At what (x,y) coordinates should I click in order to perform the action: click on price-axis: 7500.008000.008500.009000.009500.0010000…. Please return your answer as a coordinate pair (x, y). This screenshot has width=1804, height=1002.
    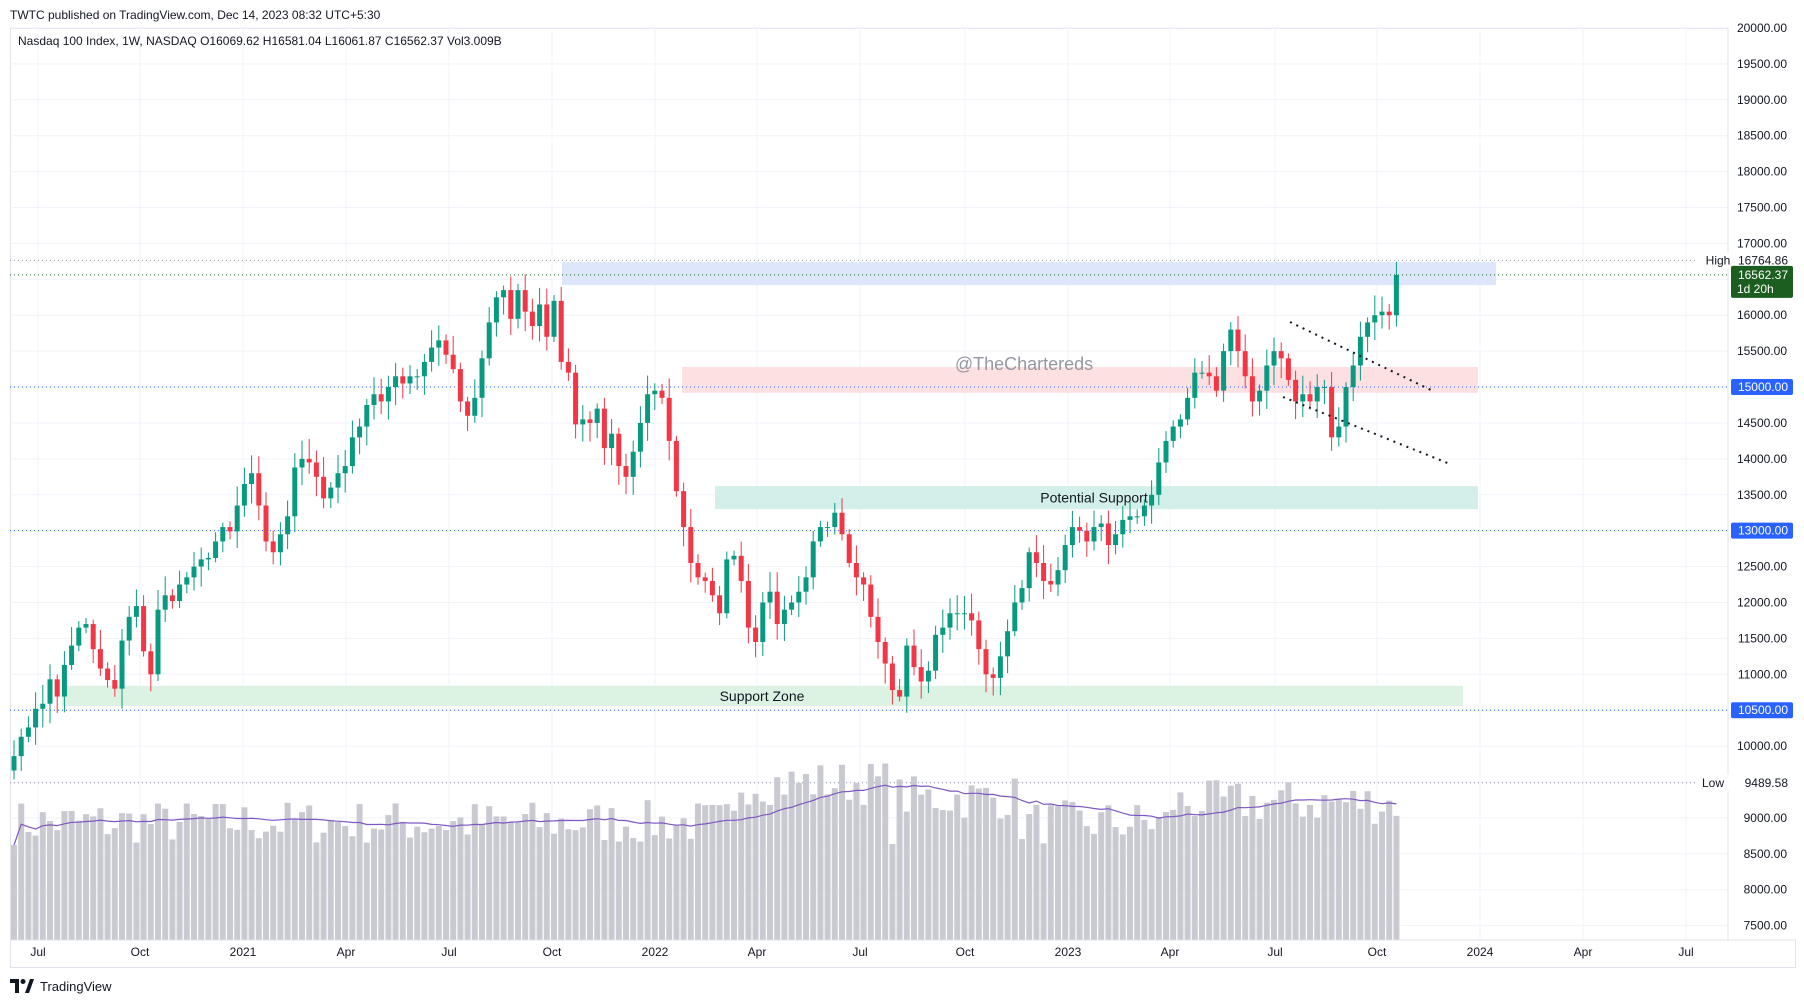
    Looking at the image, I should click on (1761, 480).